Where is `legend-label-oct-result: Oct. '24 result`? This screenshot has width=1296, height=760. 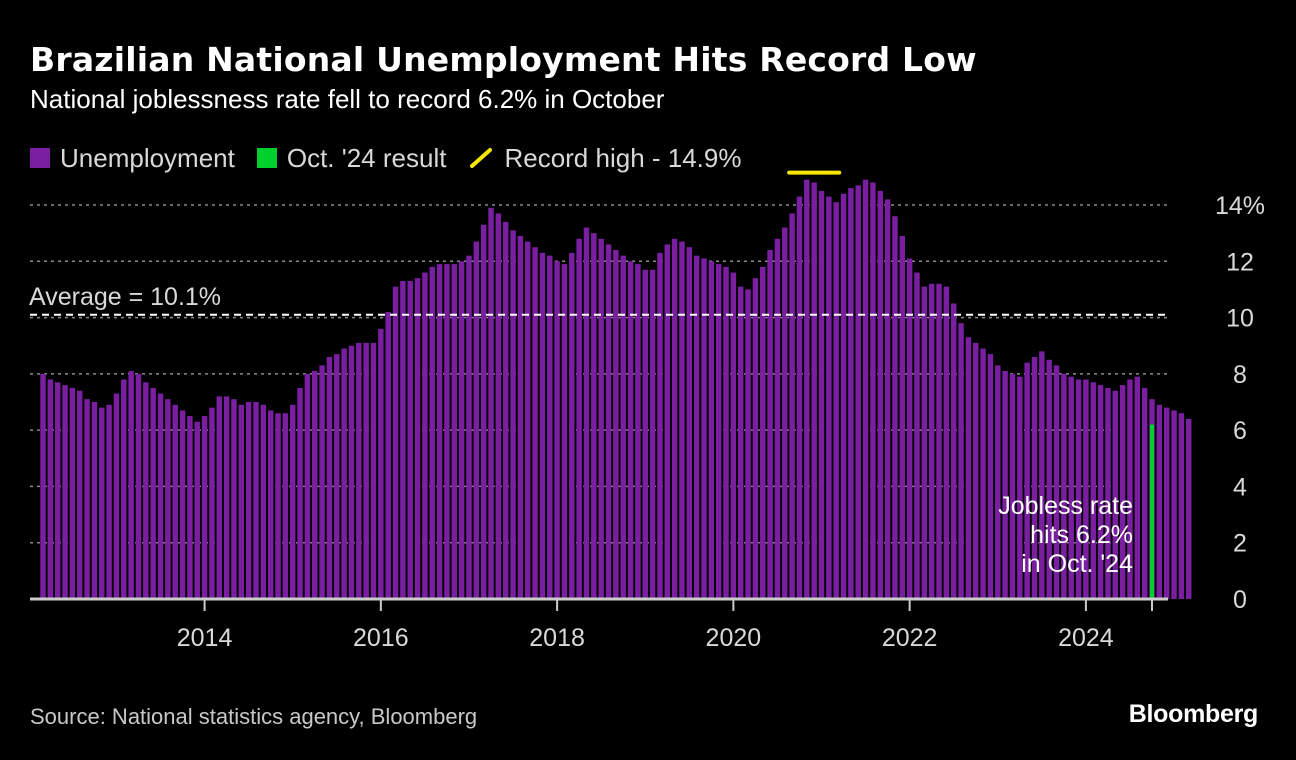
legend-label-oct-result: Oct. '24 result is located at coordinates (366, 157).